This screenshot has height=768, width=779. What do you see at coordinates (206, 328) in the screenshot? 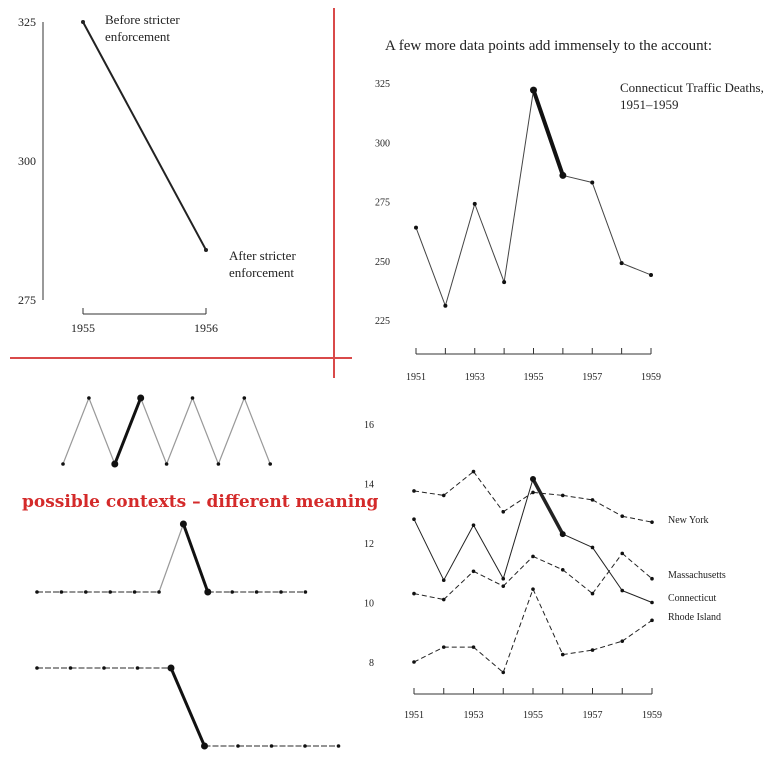
I see `two-point-x-tick-label: 1956` at bounding box center [206, 328].